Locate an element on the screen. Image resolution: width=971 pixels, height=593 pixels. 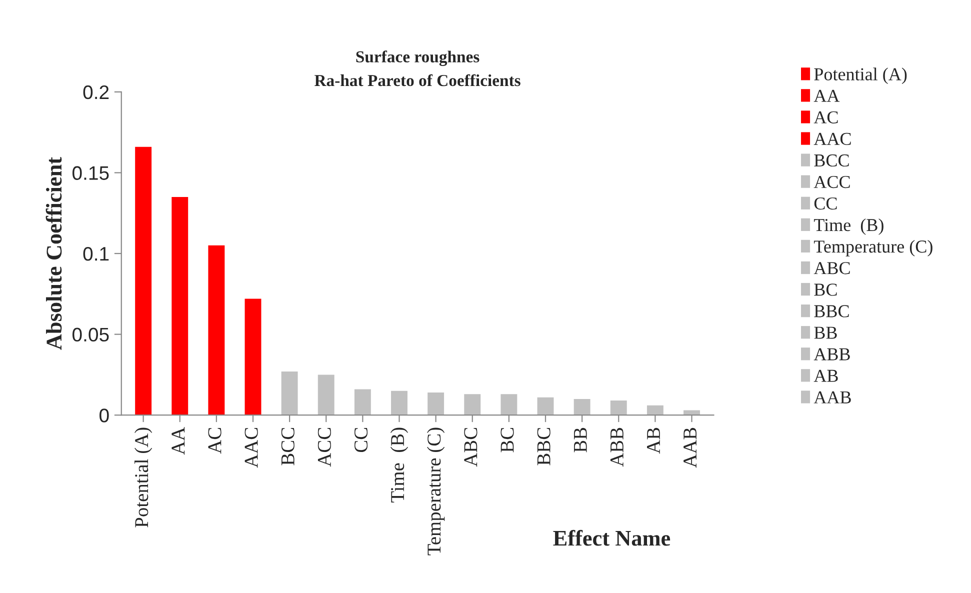
legend-label: BB is located at coordinates (825, 332).